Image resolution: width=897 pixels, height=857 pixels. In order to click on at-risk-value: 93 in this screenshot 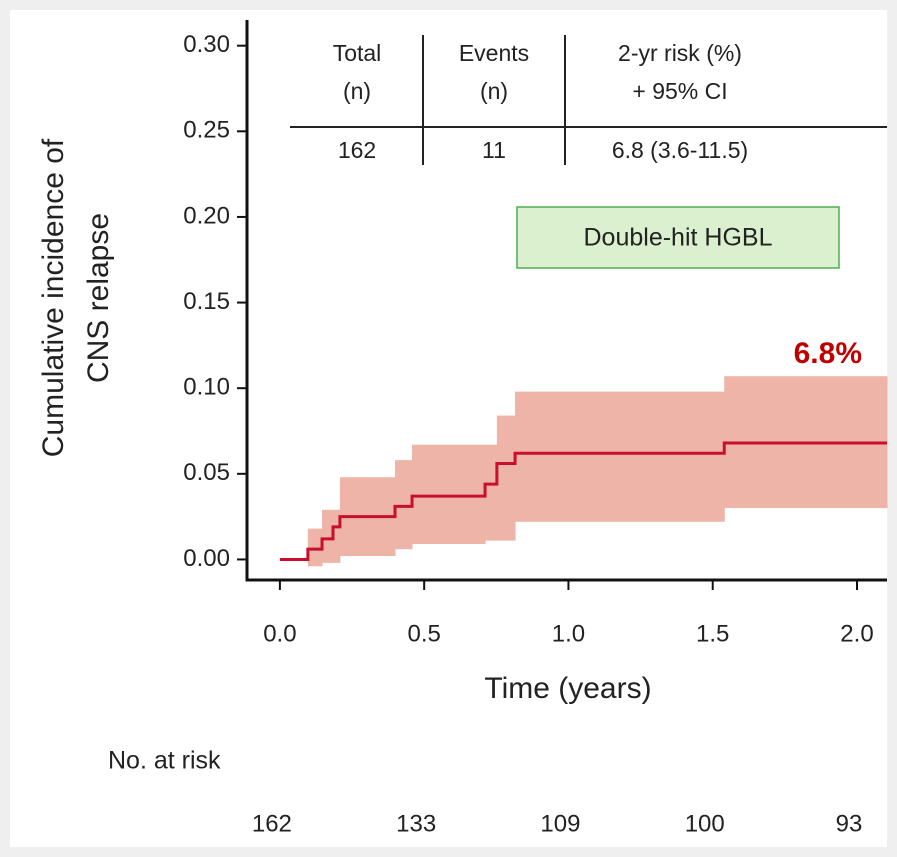, I will do `click(849, 823)`.